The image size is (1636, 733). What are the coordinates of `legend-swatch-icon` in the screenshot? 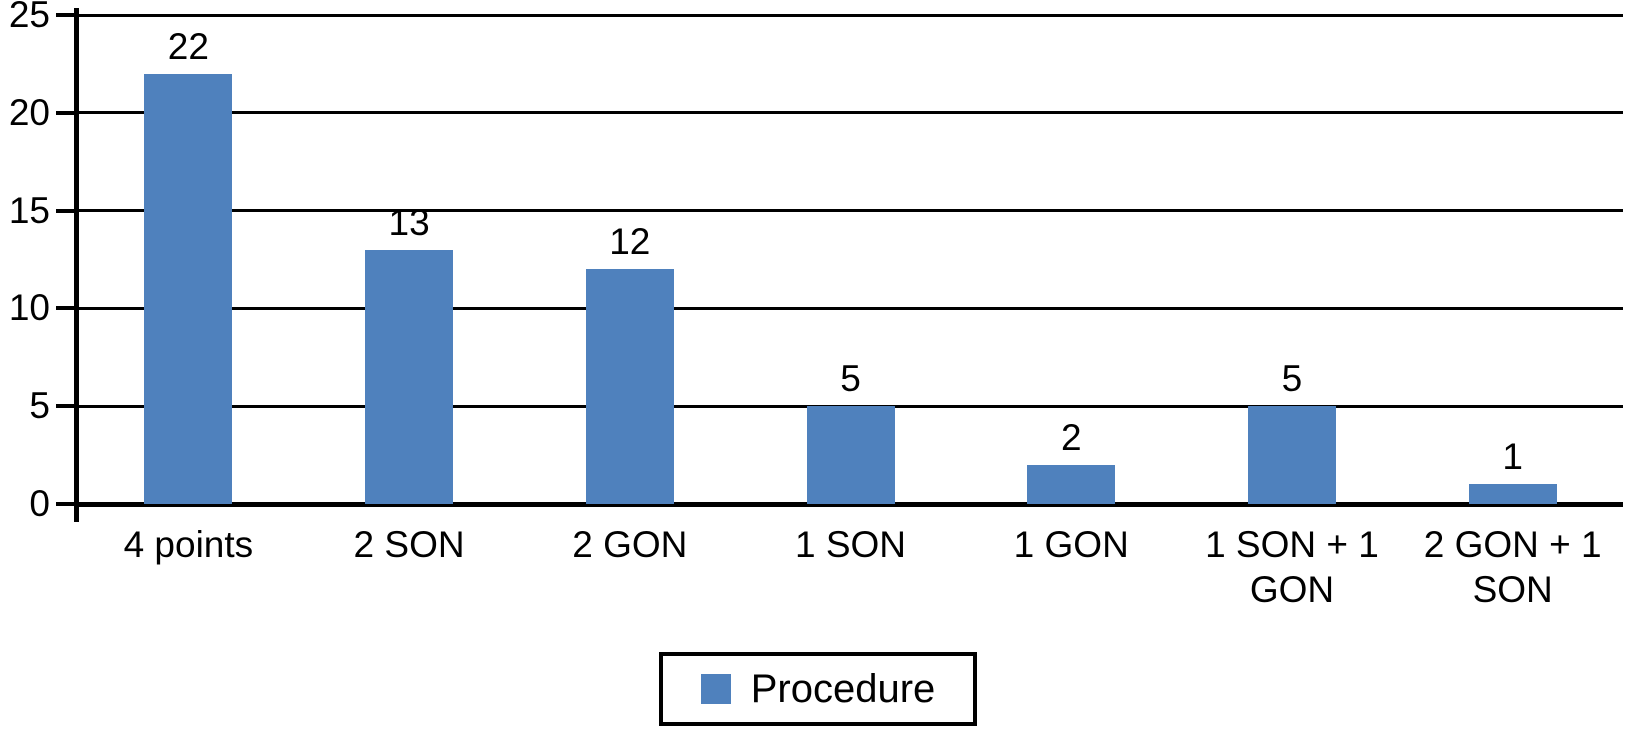 It's located at (715, 689).